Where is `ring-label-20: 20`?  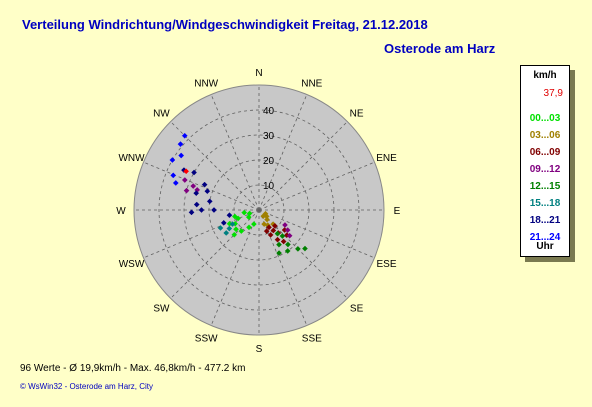 ring-label-20: 20 is located at coordinates (269, 161).